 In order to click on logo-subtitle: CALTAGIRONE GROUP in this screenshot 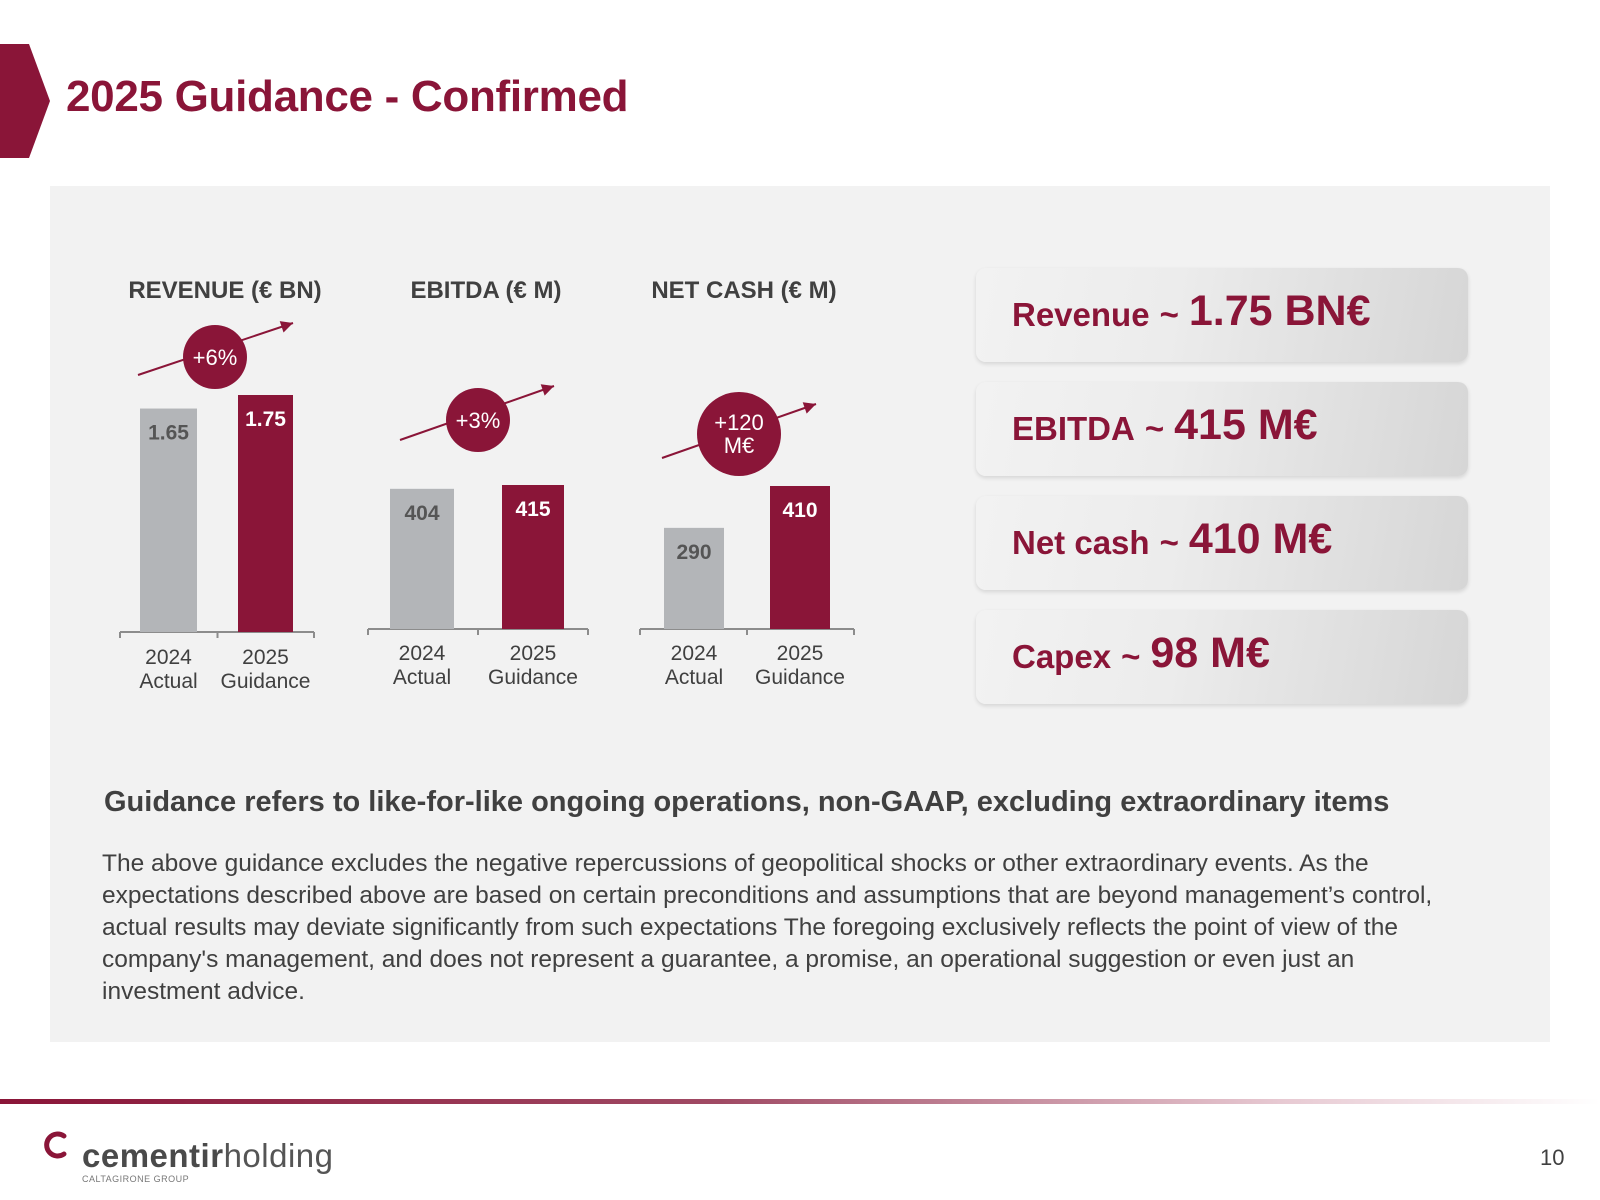, I will do `click(136, 1179)`.